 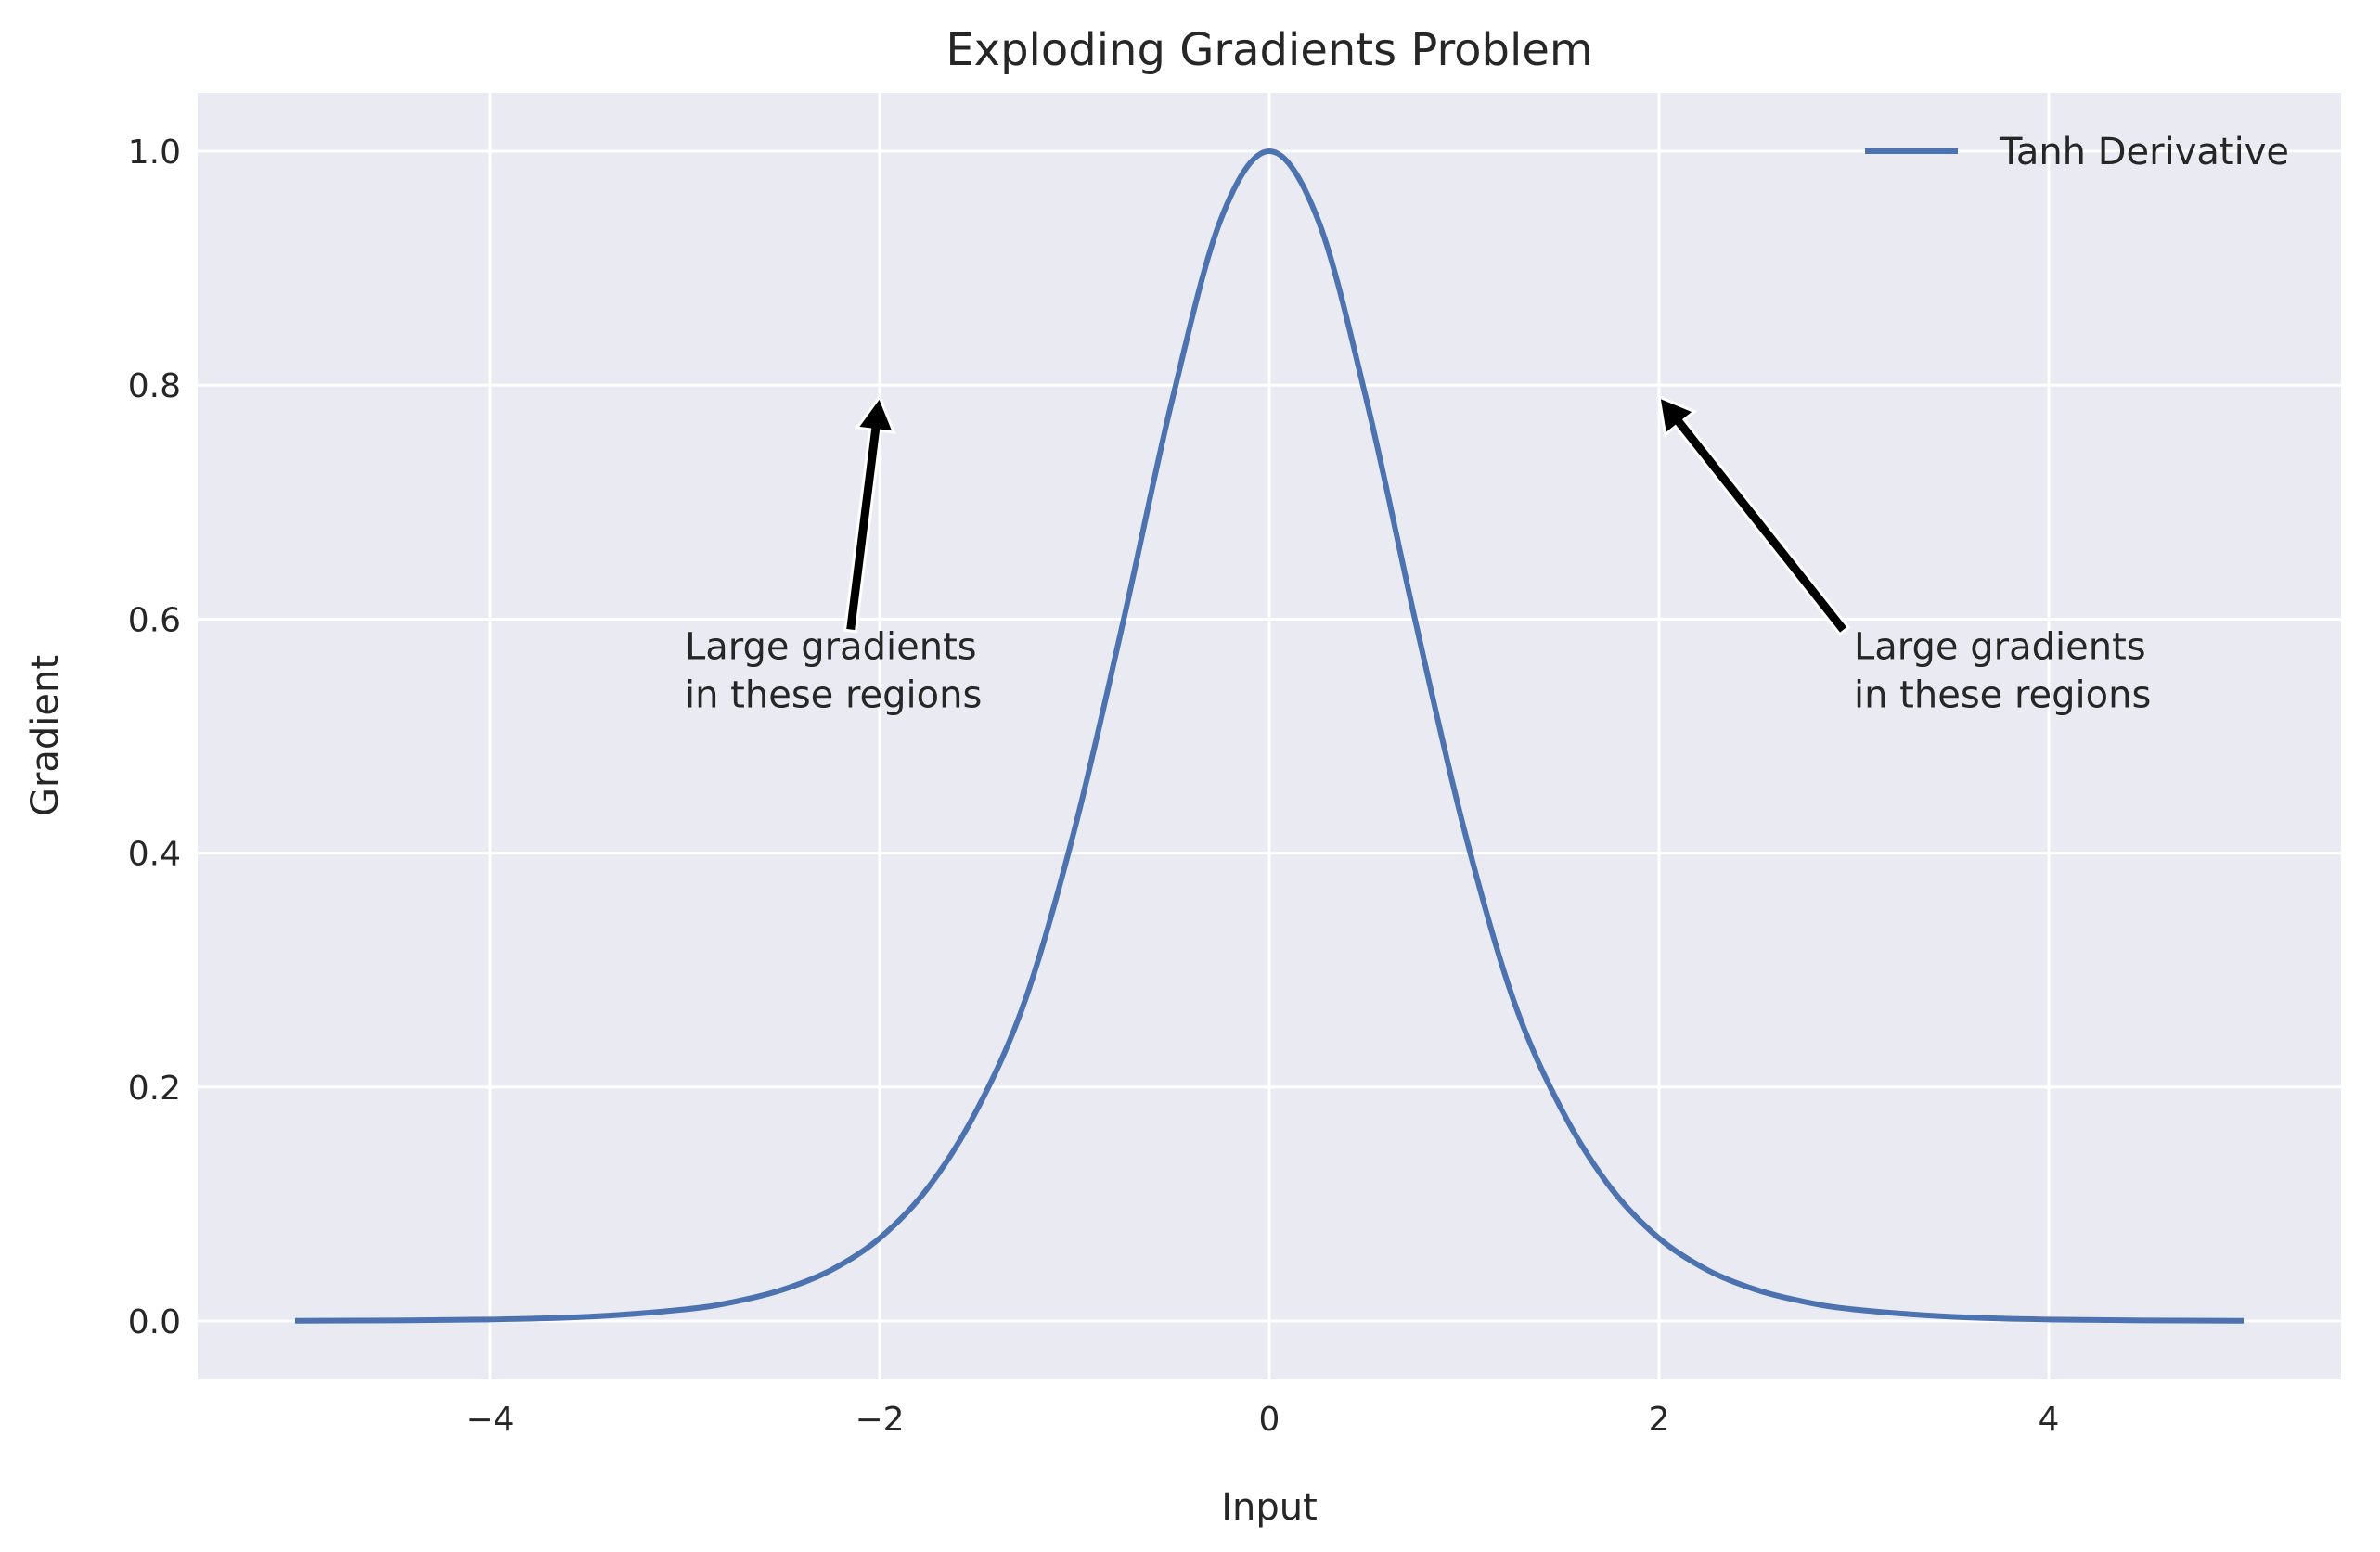 What do you see at coordinates (1269, 50) in the screenshot?
I see `chart-title: Exploding Gradients Problem` at bounding box center [1269, 50].